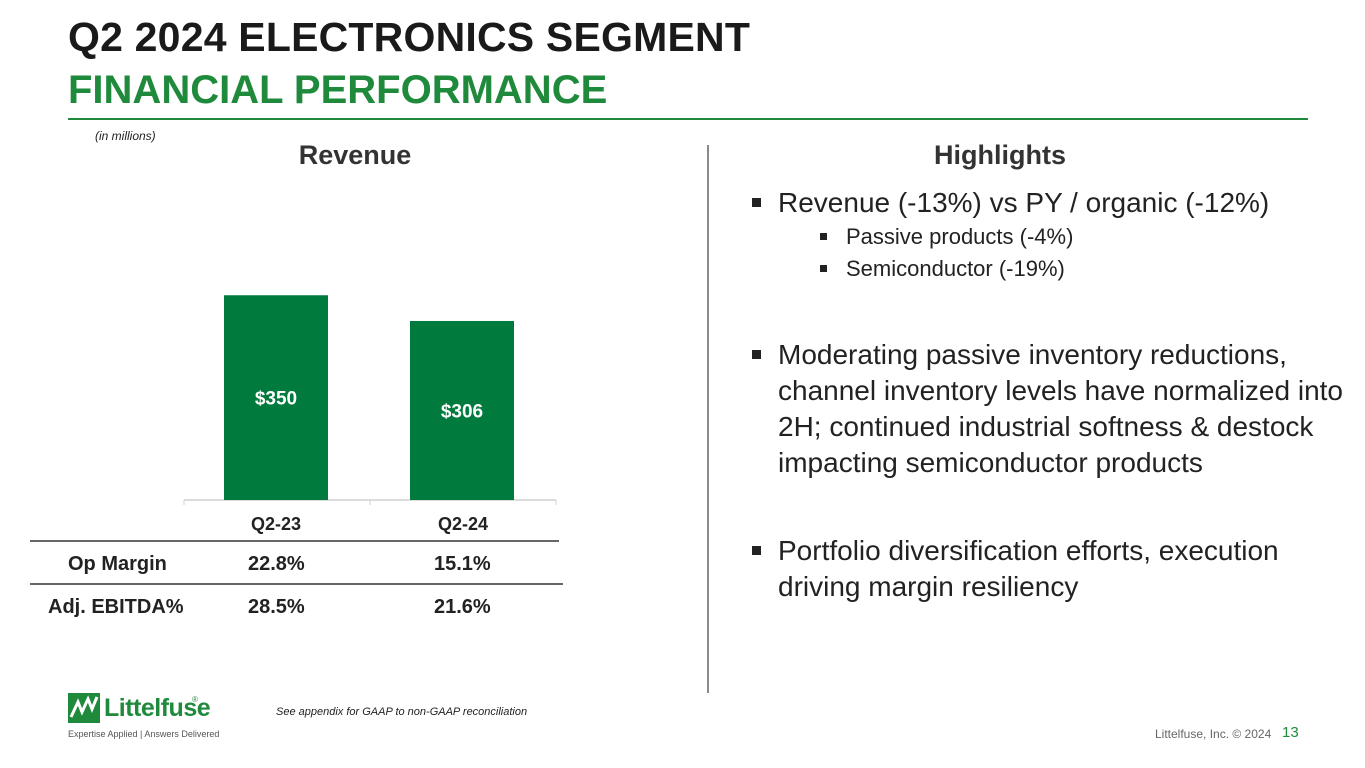  I want to click on page-number: 13, so click(1290, 732).